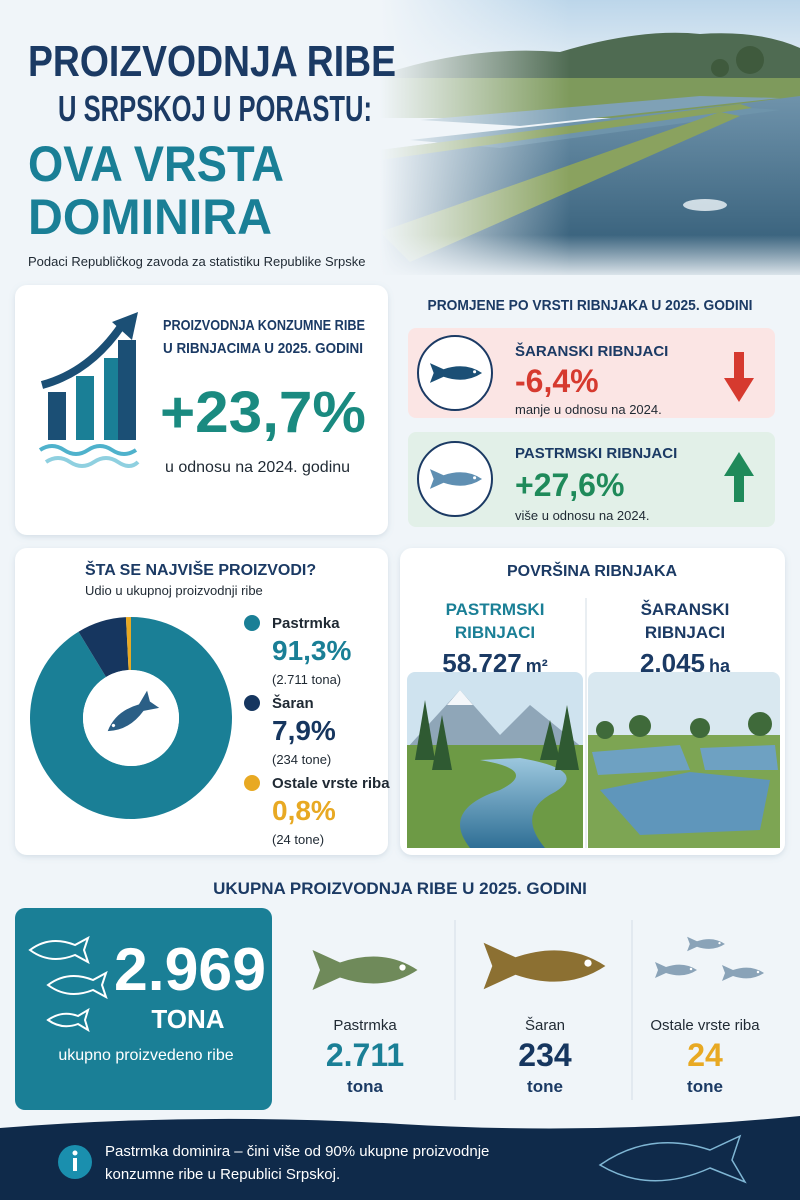 The image size is (800, 1200). I want to click on card-title: PROIZVODNJA KONZUMNE RIBE, so click(264, 325).